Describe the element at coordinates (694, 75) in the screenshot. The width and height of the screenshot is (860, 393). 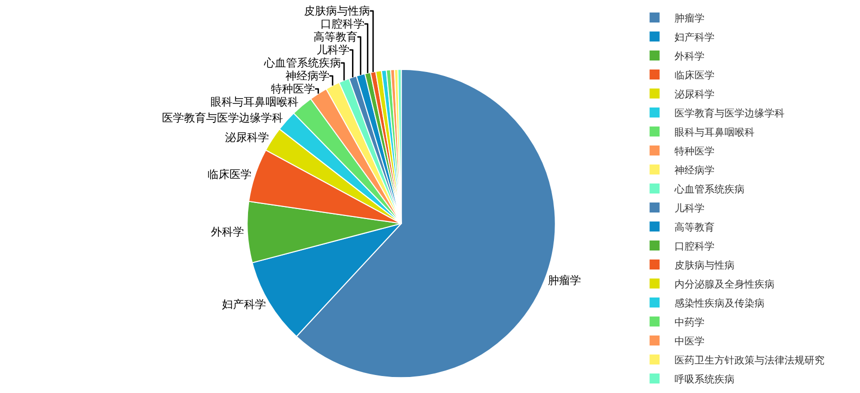
I see `legend-label: 临床医学` at that location.